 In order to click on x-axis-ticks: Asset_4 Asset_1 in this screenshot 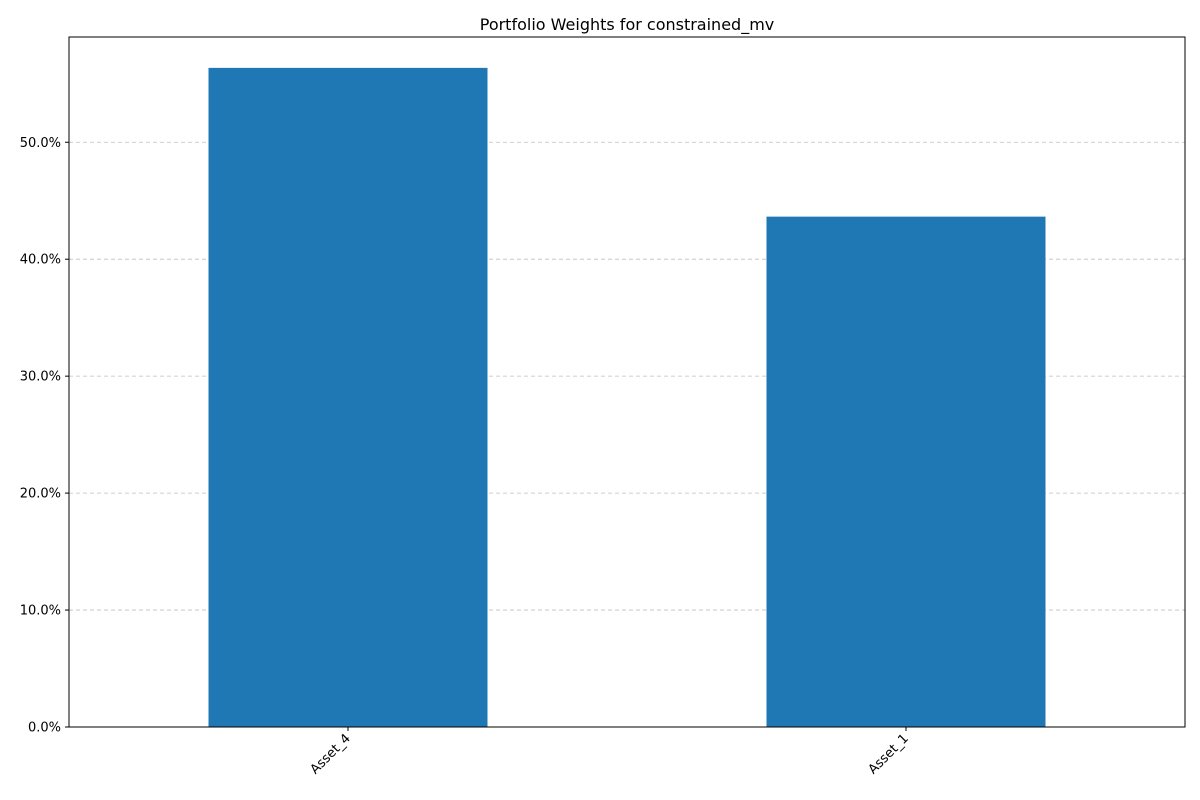, I will do `click(610, 752)`.